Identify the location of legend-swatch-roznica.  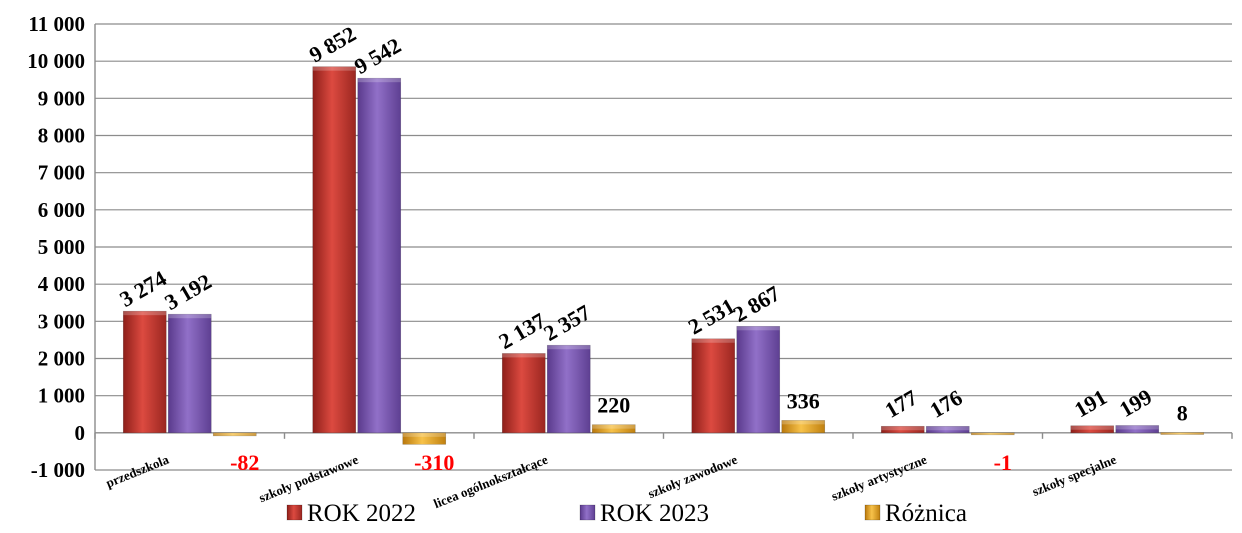
(872, 512).